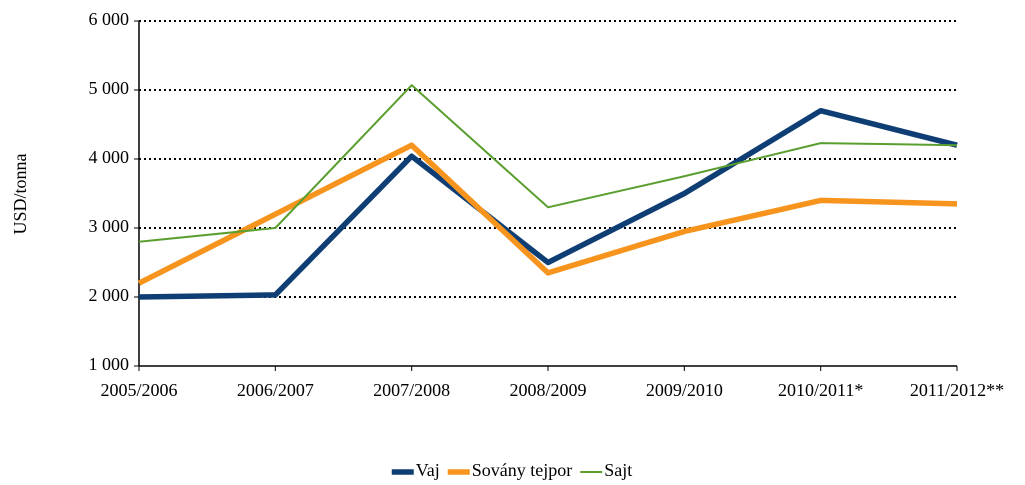 The height and width of the screenshot is (485, 1025). What do you see at coordinates (109, 19) in the screenshot?
I see `y-tick-label: 6 000` at bounding box center [109, 19].